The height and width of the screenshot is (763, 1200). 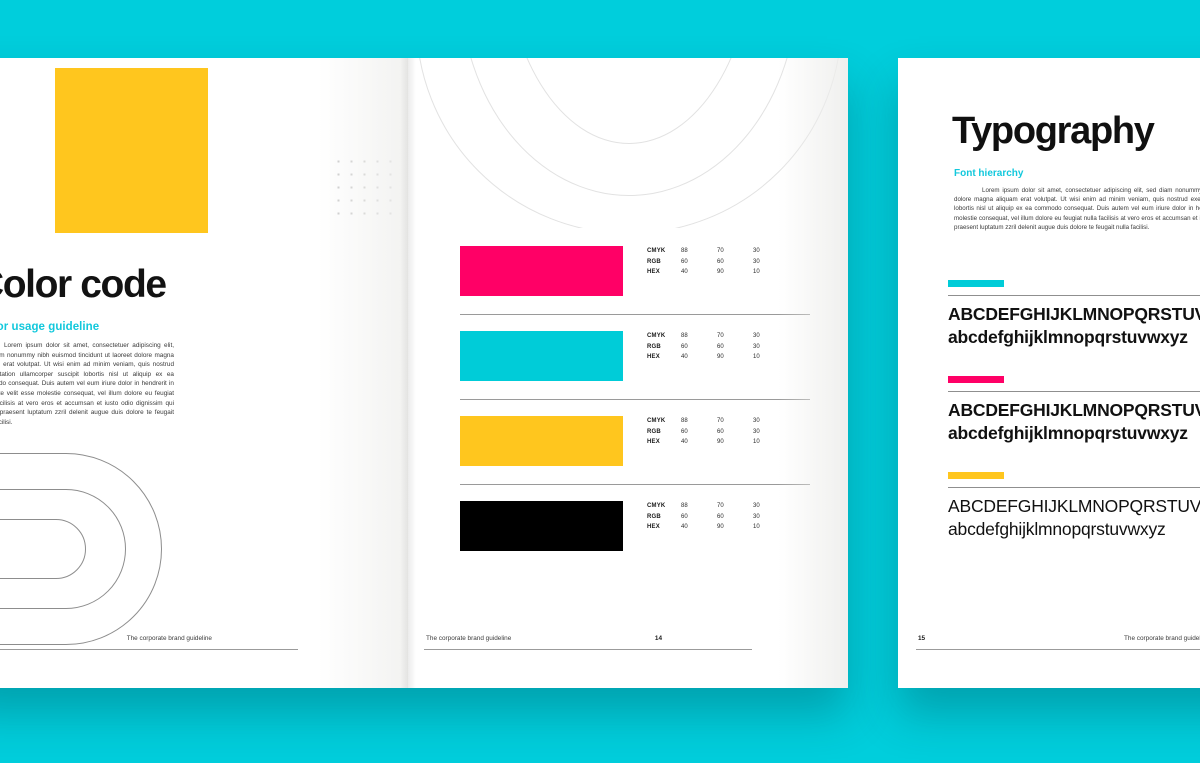 I want to click on black-swatch, so click(x=541, y=526).